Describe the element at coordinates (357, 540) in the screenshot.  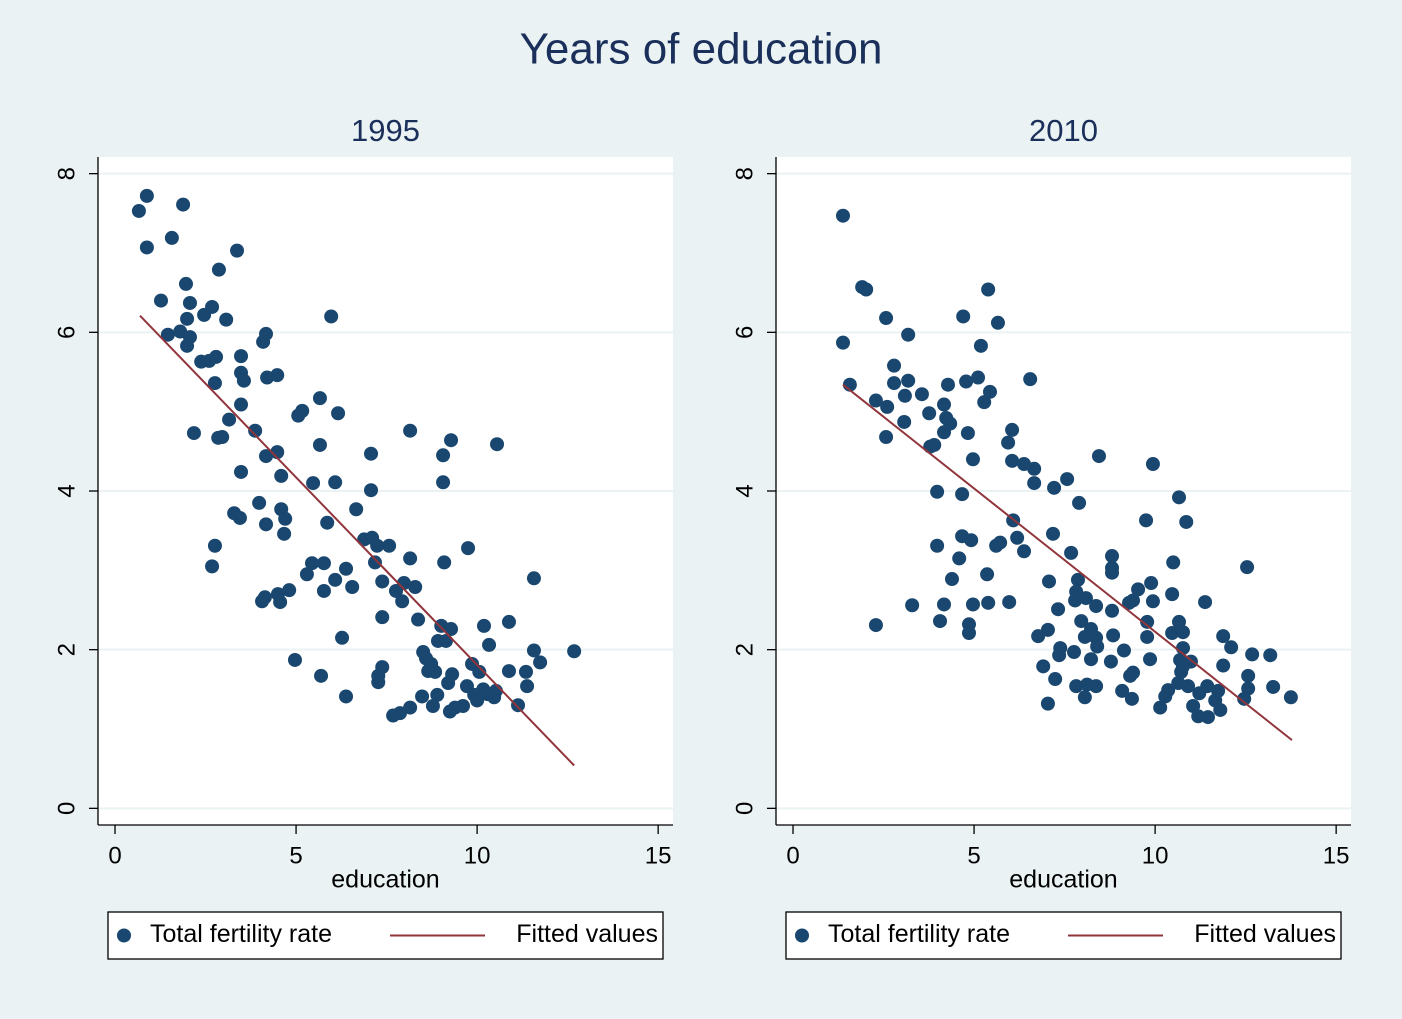
I see `fit-line` at that location.